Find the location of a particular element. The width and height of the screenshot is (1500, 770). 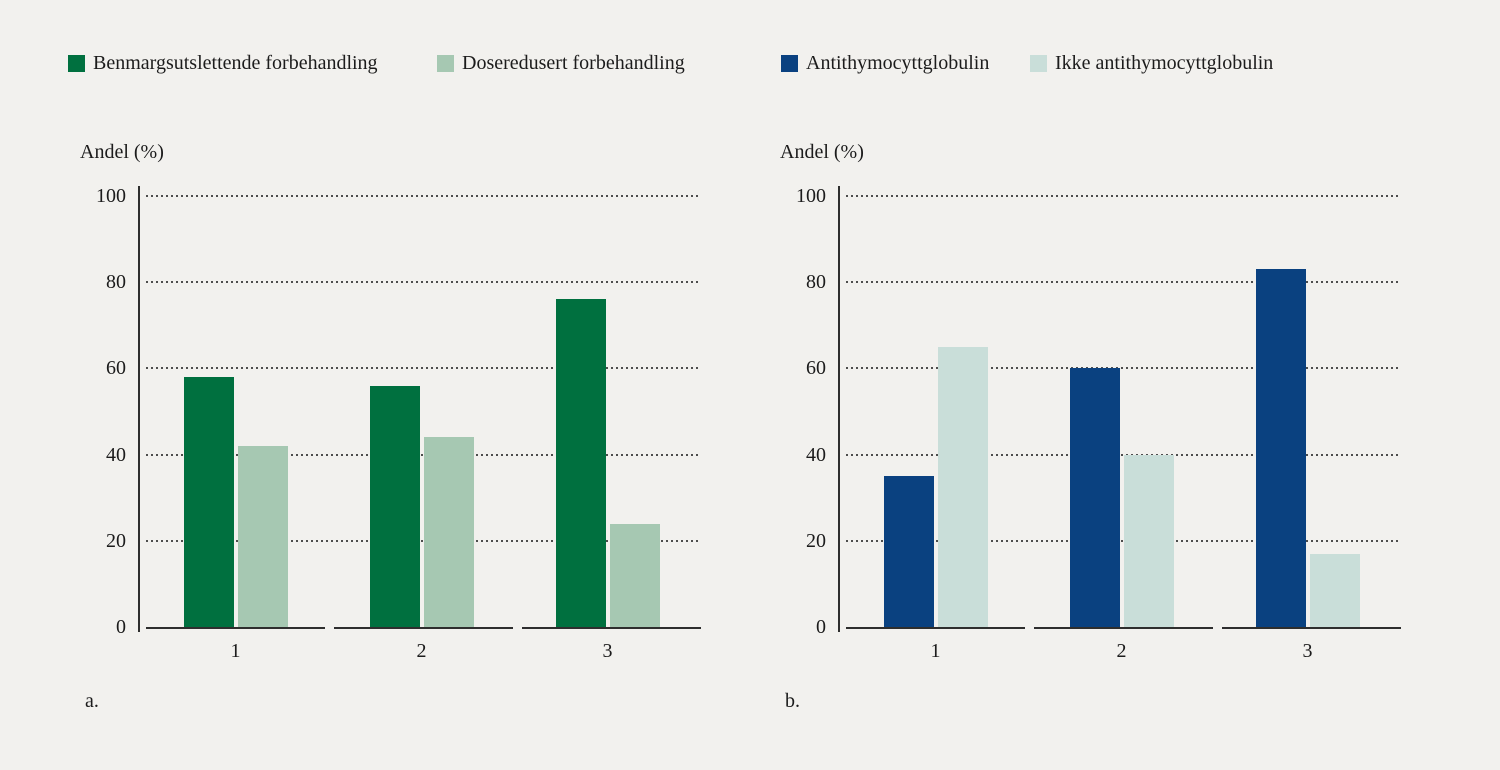

bar-a-cat3-series2 is located at coordinates (634, 575).